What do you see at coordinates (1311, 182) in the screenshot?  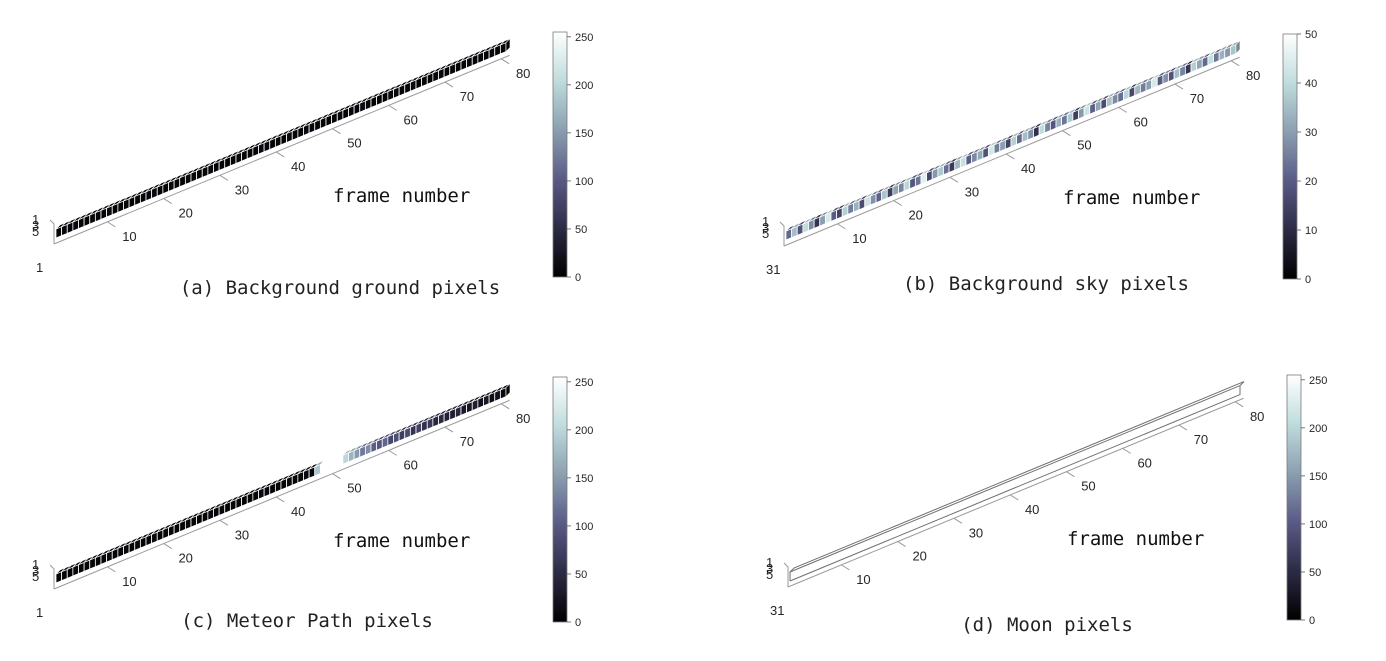 I see `colorbar-tick-label-20: 20` at bounding box center [1311, 182].